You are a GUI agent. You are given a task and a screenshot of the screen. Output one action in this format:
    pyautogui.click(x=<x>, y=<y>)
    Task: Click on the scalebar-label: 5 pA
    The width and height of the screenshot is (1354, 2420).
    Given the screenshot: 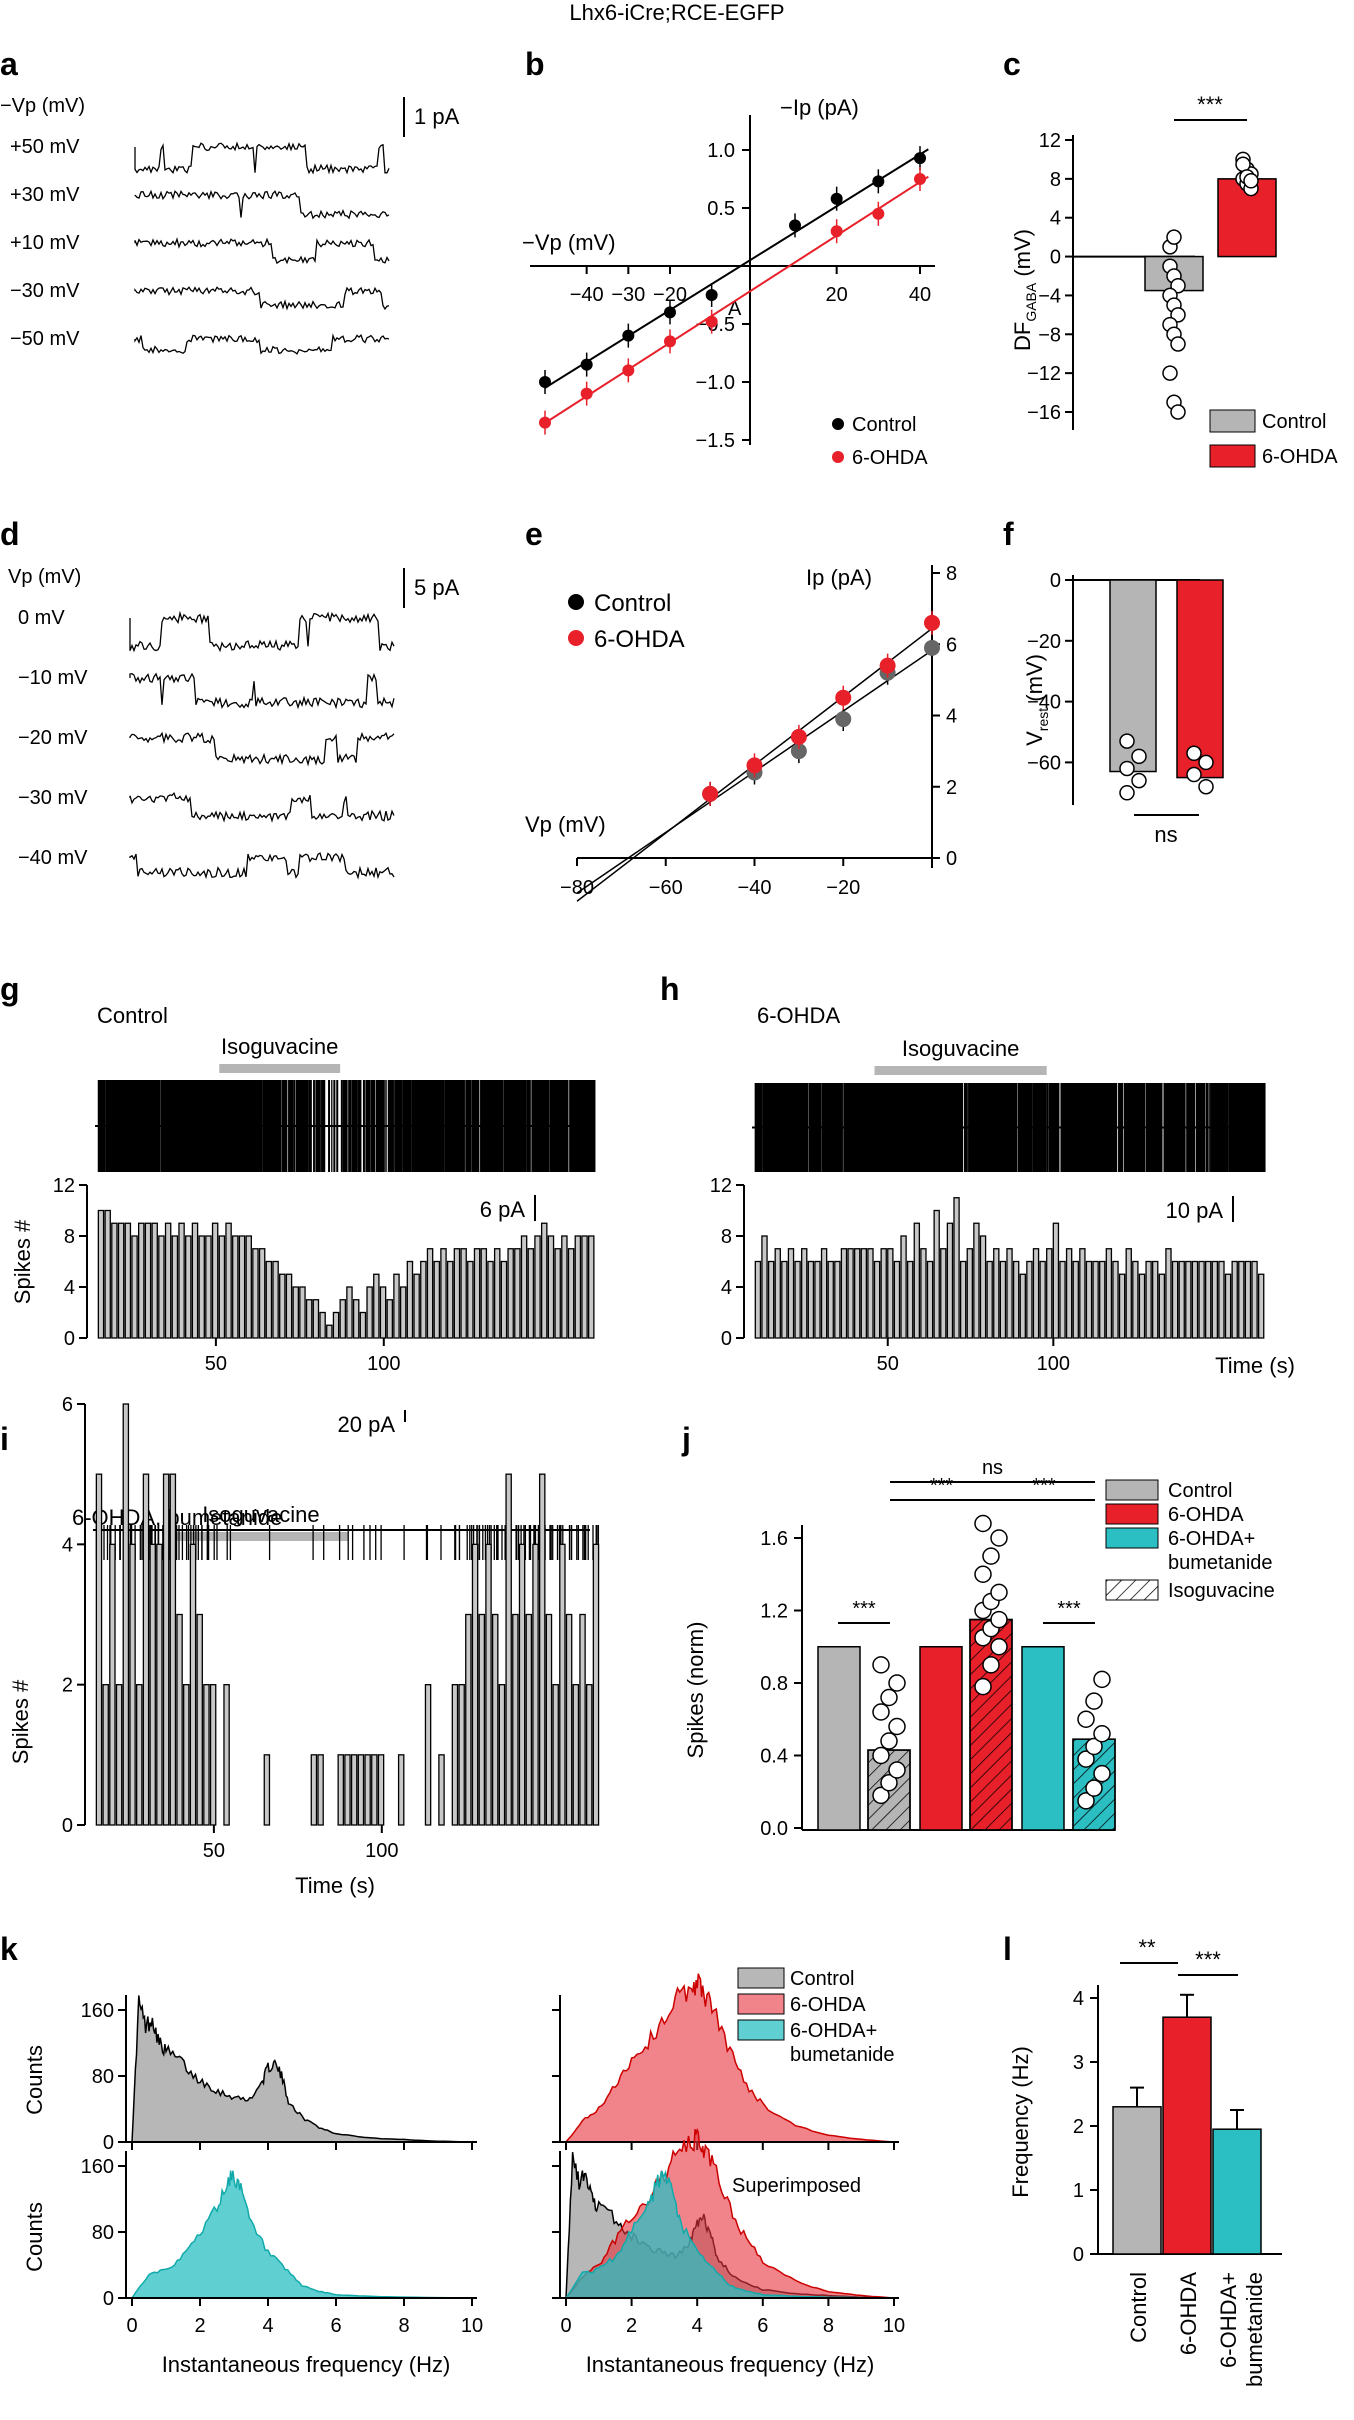 What is the action you would take?
    pyautogui.click(x=437, y=587)
    